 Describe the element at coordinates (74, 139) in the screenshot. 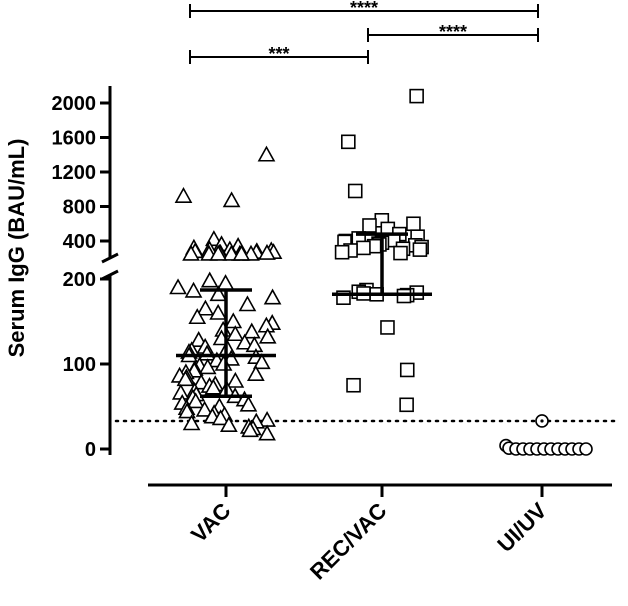

I see `y-tick-label: 1600` at that location.